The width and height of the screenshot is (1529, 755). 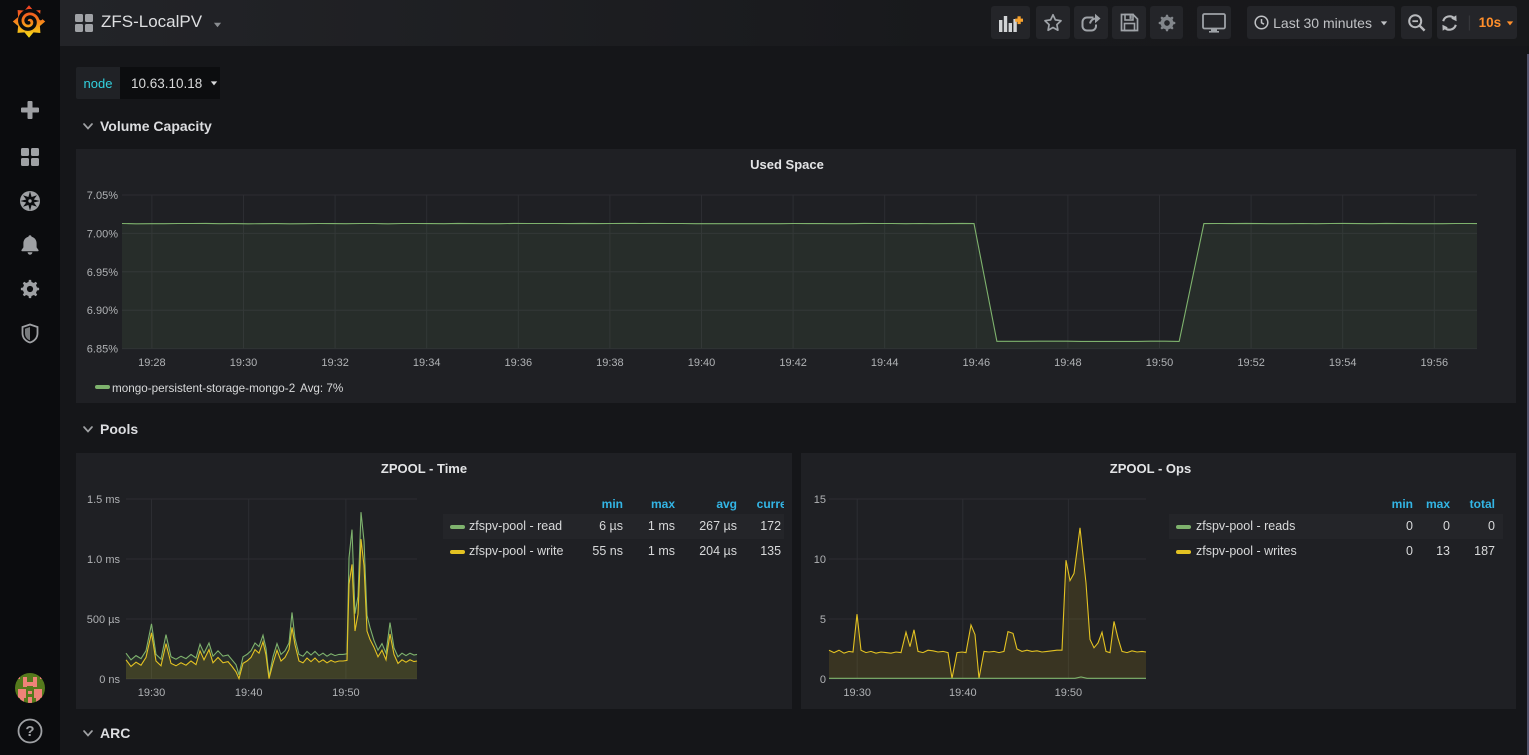 What do you see at coordinates (104, 620) in the screenshot?
I see `svg-text: 500 µs` at bounding box center [104, 620].